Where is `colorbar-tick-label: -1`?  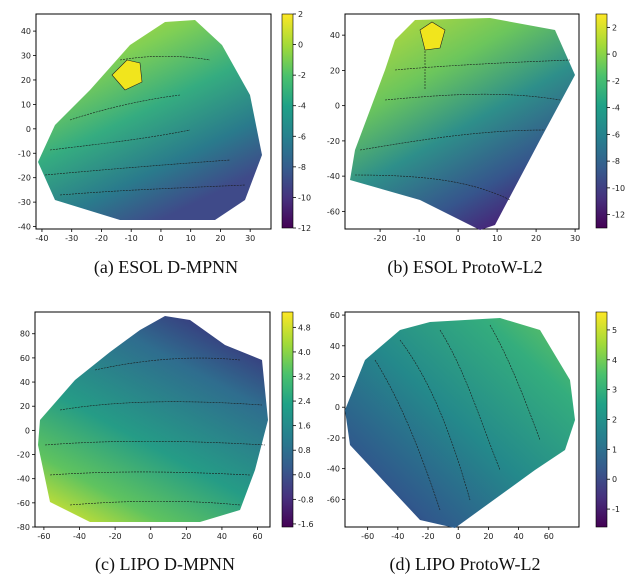
colorbar-tick-label: -1 is located at coordinates (616, 509).